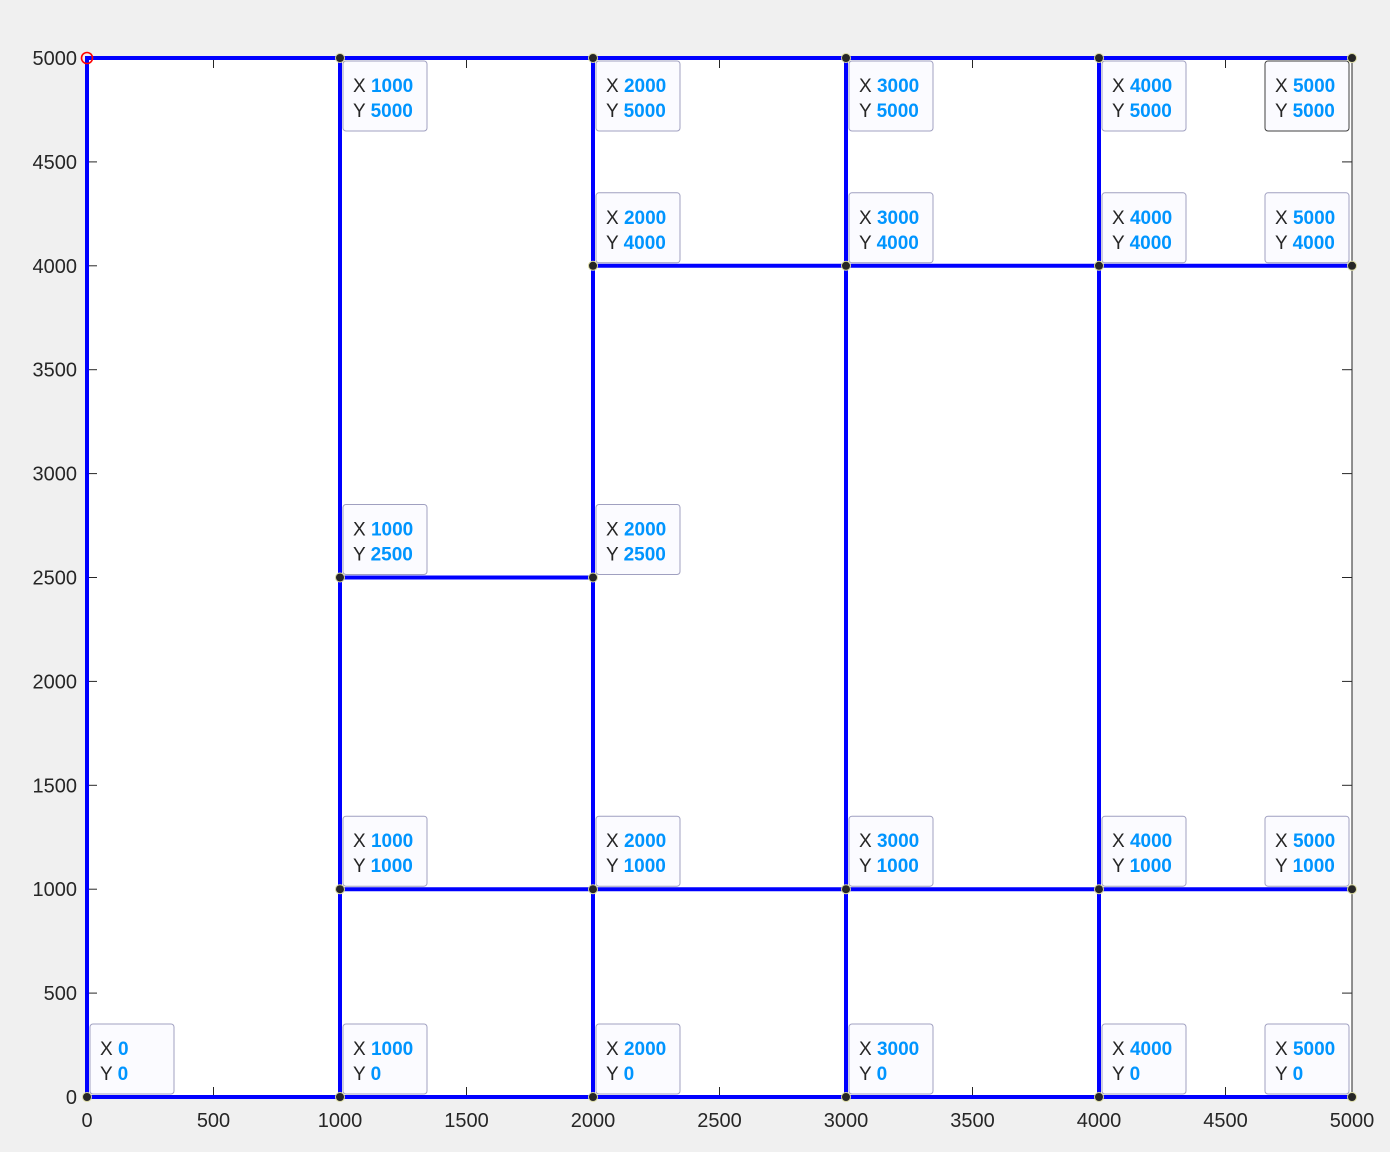 The width and height of the screenshot is (1390, 1152). Describe the element at coordinates (972, 1121) in the screenshot. I see `x-tick-label: 3500` at that location.